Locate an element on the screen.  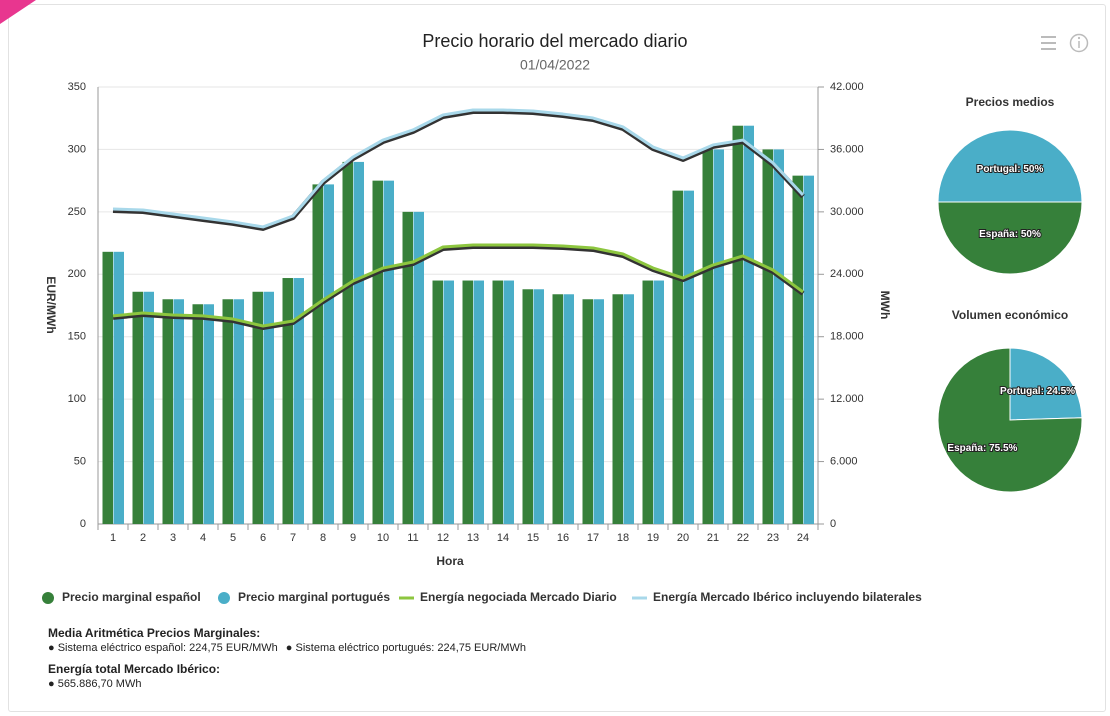
y-tick-label: 100 is located at coordinates (77, 399).